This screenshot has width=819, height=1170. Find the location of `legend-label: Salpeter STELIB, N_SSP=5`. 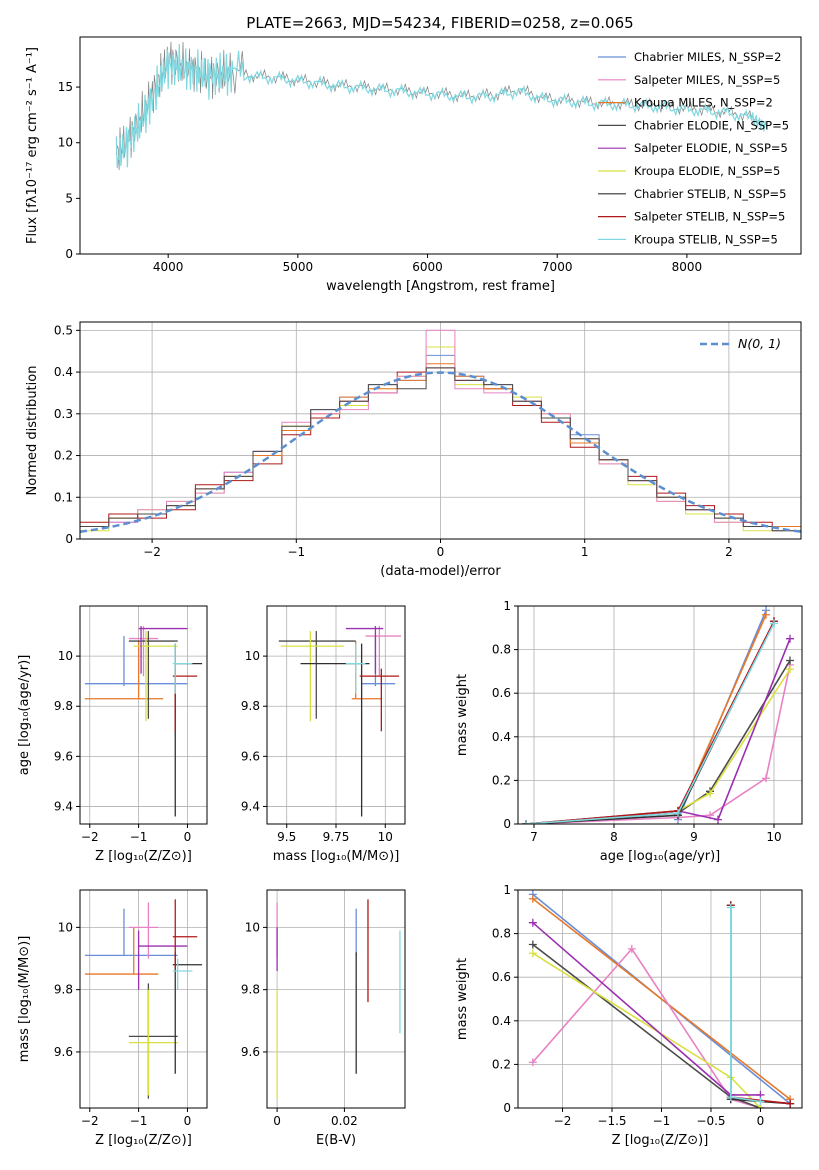

legend-label: Salpeter STELIB, N_SSP=5 is located at coordinates (709, 217).